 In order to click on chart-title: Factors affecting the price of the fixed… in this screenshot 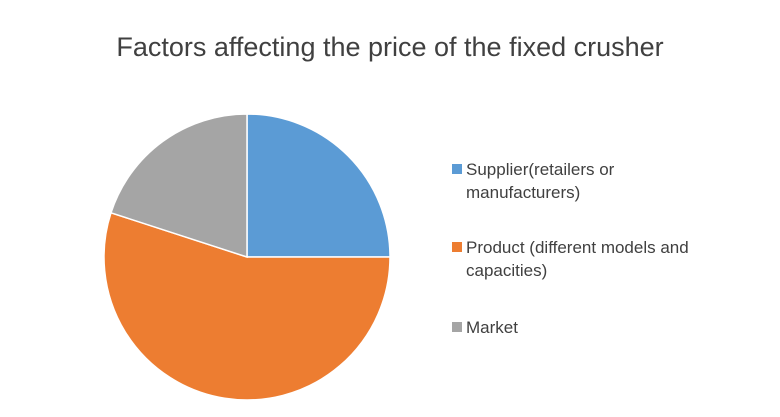, I will do `click(390, 47)`.